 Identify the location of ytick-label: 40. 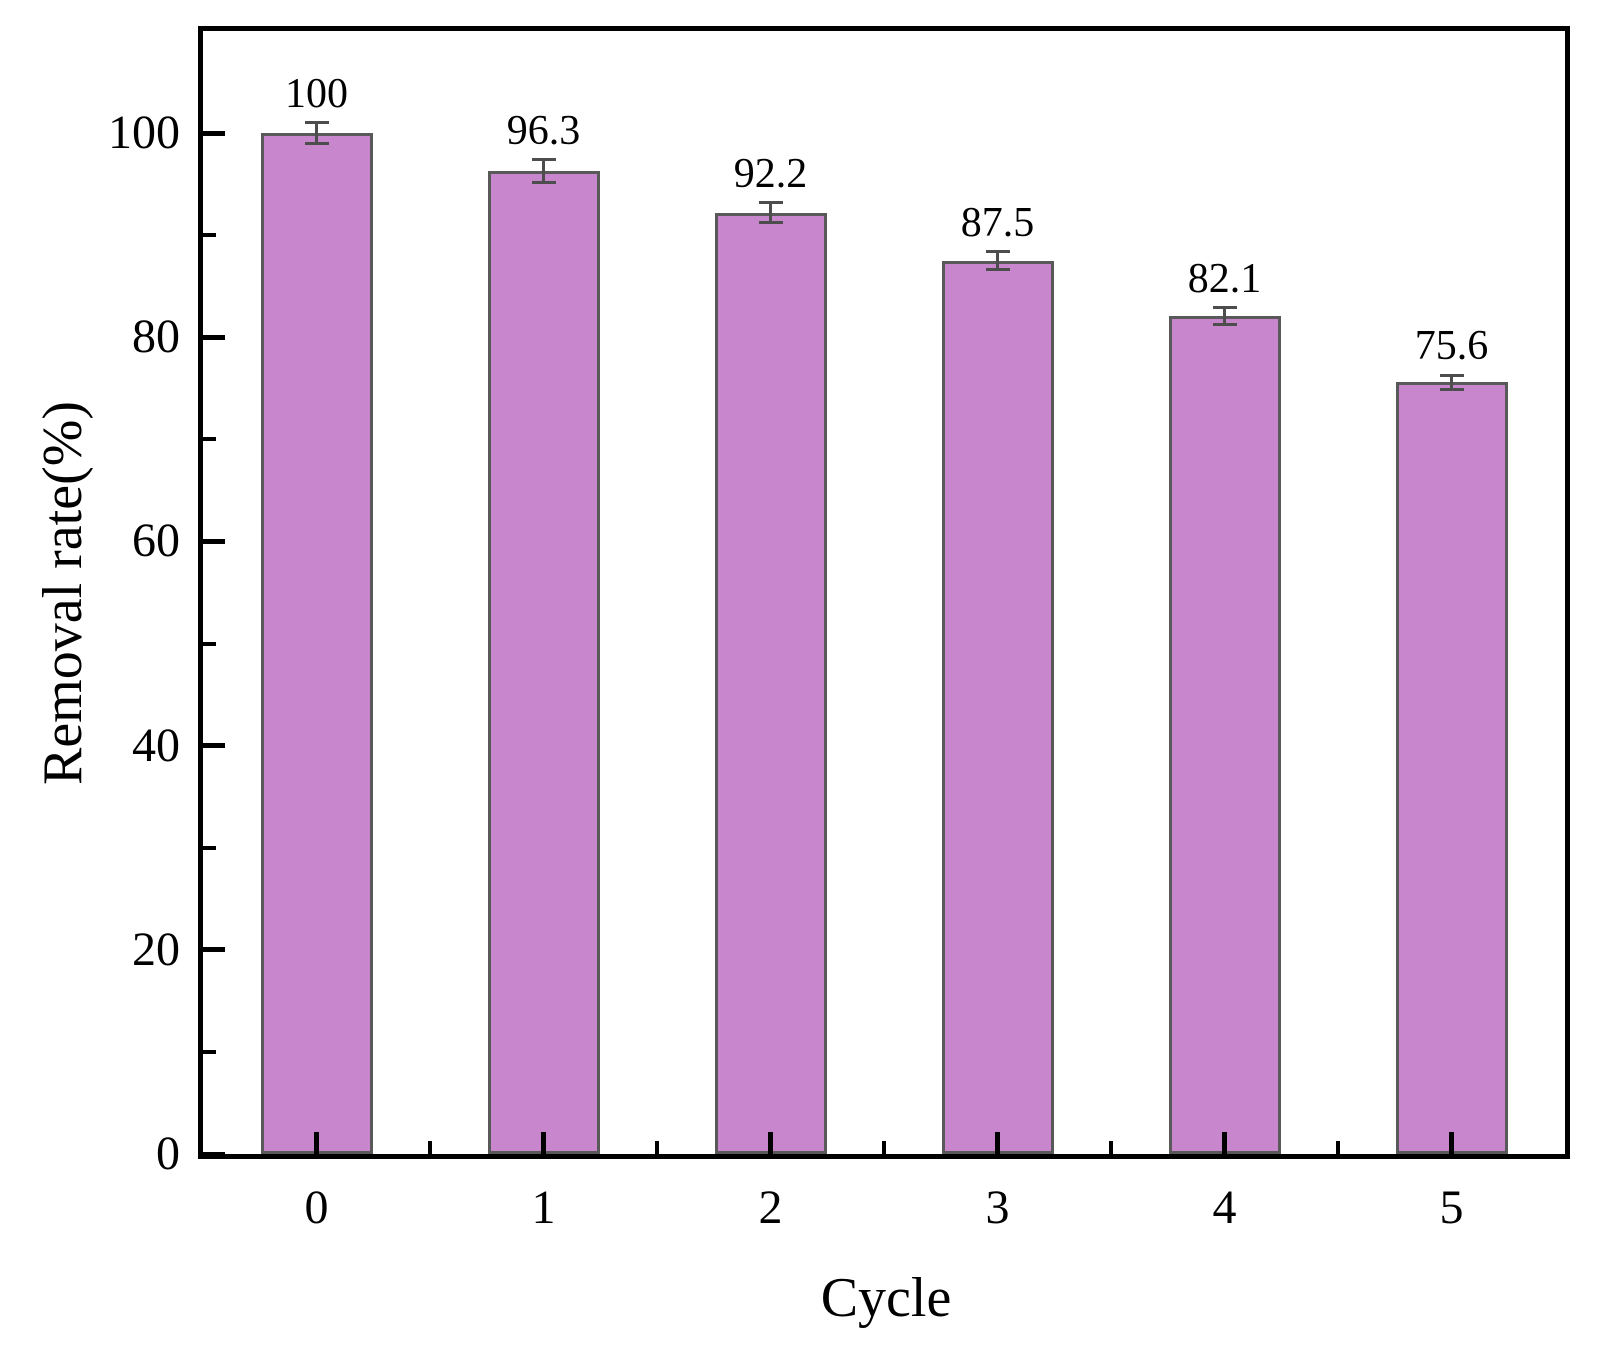
(156, 745).